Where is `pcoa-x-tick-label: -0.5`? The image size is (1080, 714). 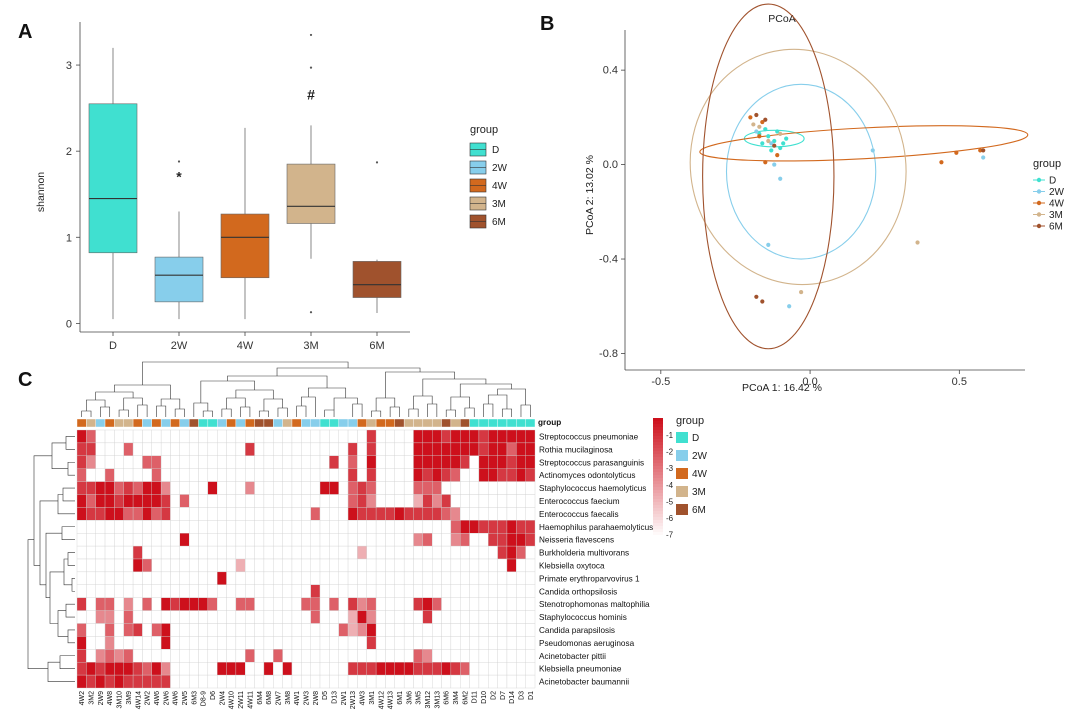 pcoa-x-tick-label: -0.5 is located at coordinates (660, 382).